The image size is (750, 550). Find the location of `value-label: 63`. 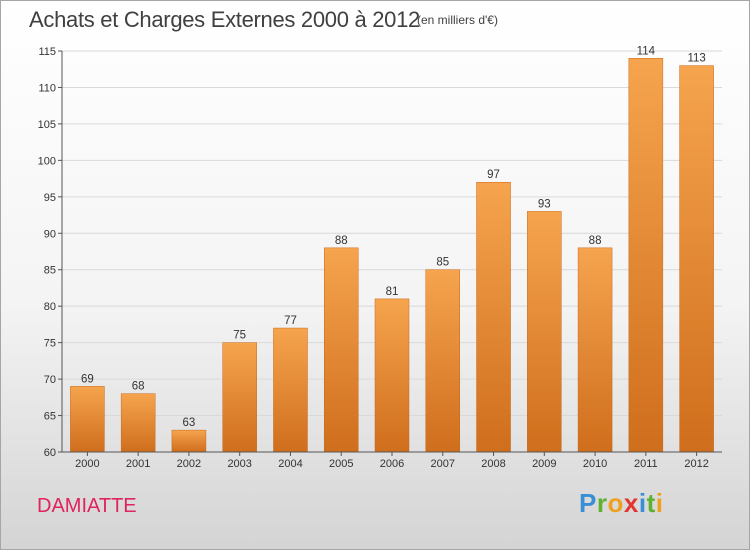

value-label: 63 is located at coordinates (189, 423).